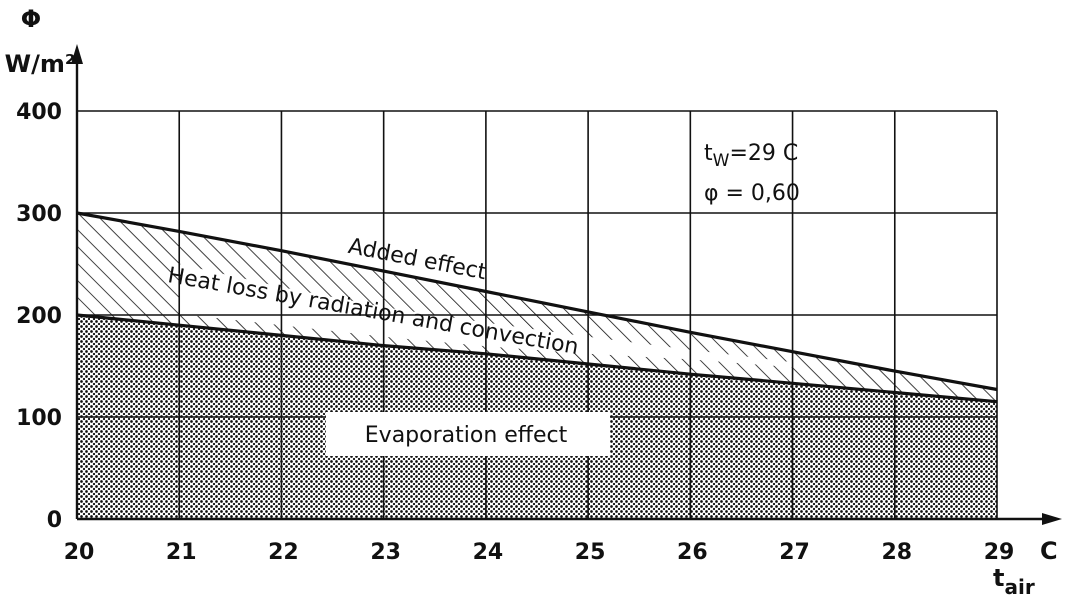  Describe the element at coordinates (794, 552) in the screenshot. I see `x-tick-label: 27` at that location.